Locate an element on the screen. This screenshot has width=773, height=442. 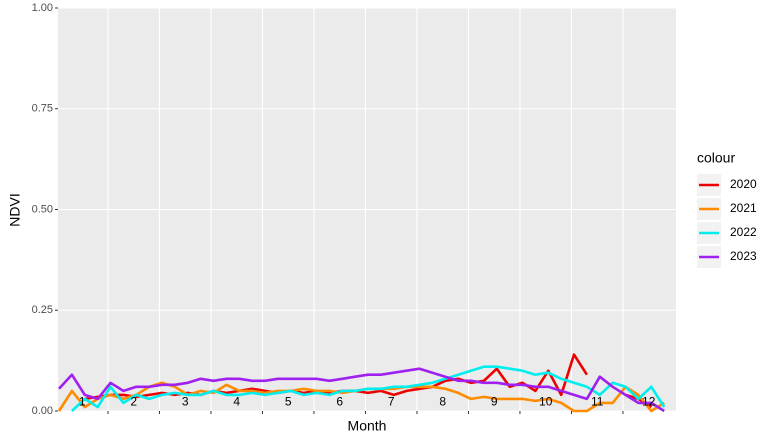
legend-label: 2023 is located at coordinates (743, 256).